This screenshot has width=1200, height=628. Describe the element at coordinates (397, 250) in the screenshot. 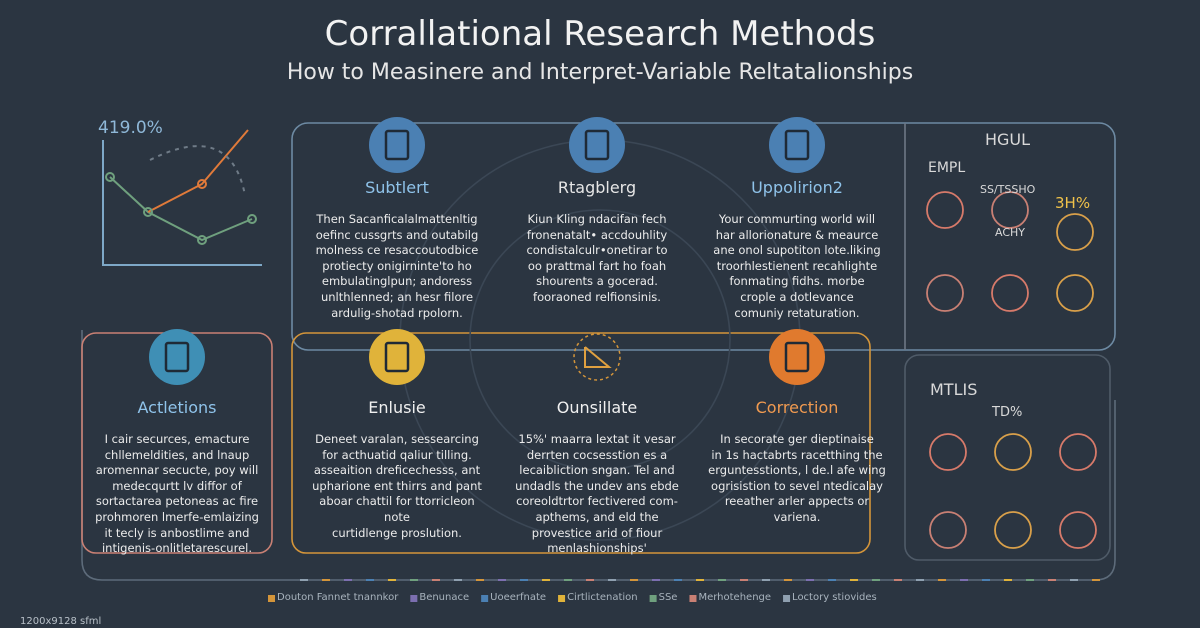

I see `card-text: molness ce resaccoutodbice` at that location.